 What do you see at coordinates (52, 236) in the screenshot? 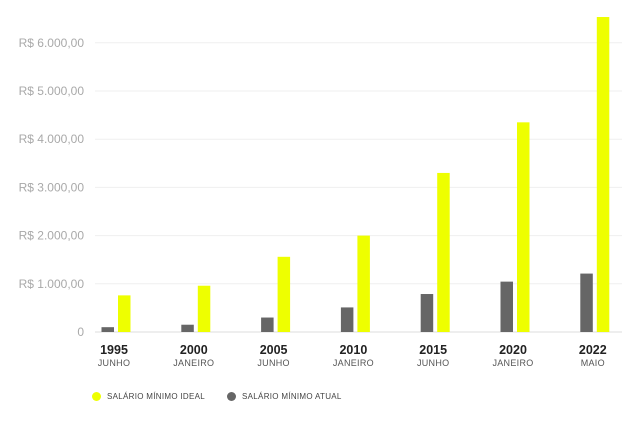
I see `y-tick-label: R$ 2.000,00` at bounding box center [52, 236].